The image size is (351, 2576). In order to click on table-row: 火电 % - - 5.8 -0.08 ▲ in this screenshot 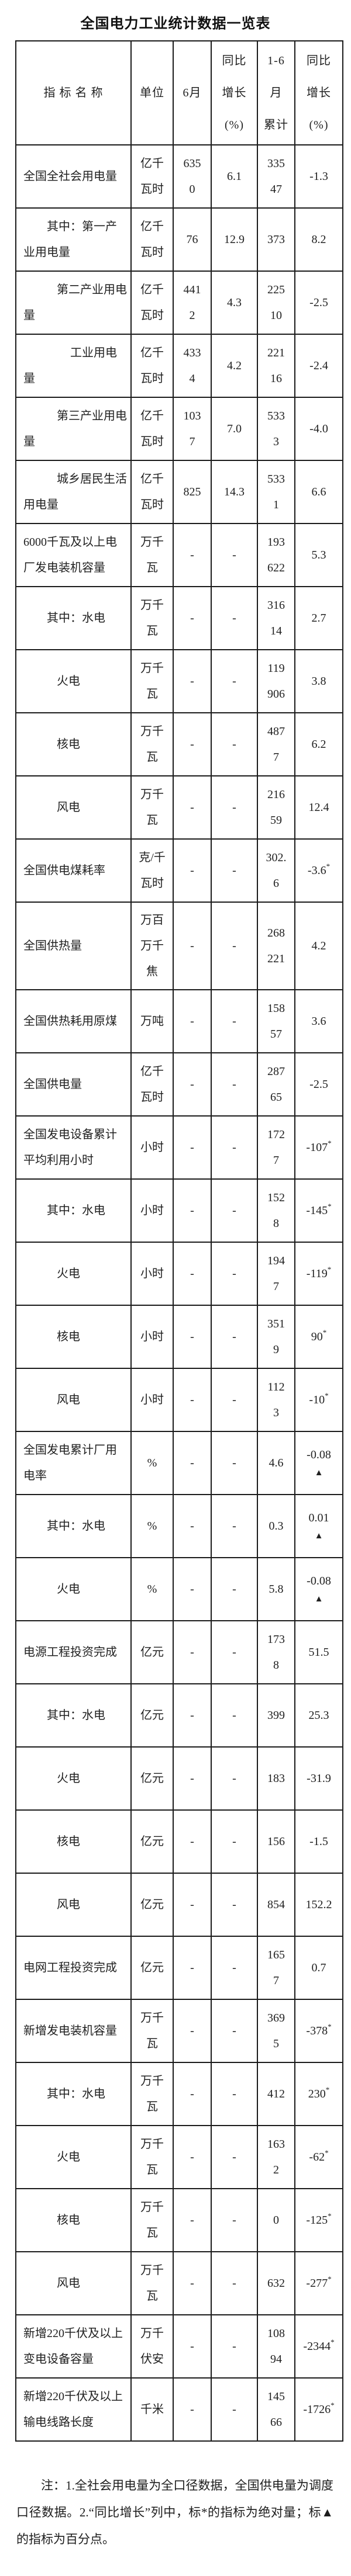, I will do `click(179, 1589)`.